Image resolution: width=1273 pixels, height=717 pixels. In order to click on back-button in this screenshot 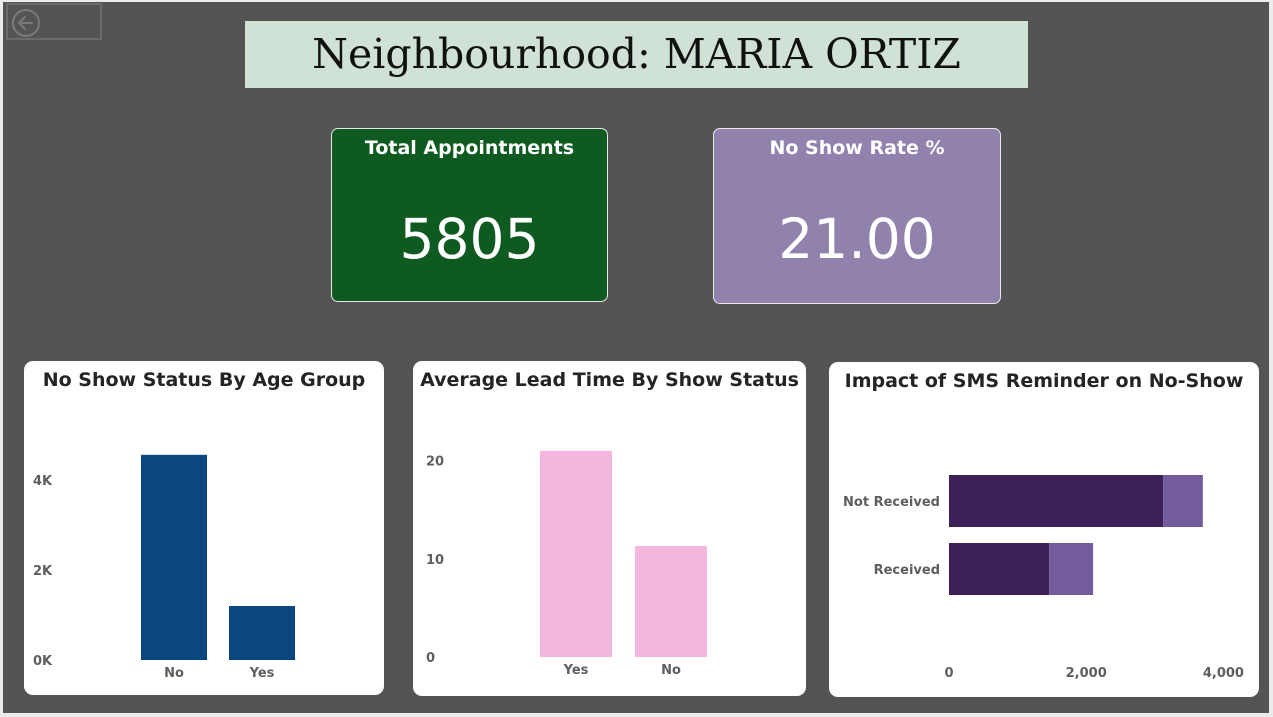, I will do `click(54, 21)`.